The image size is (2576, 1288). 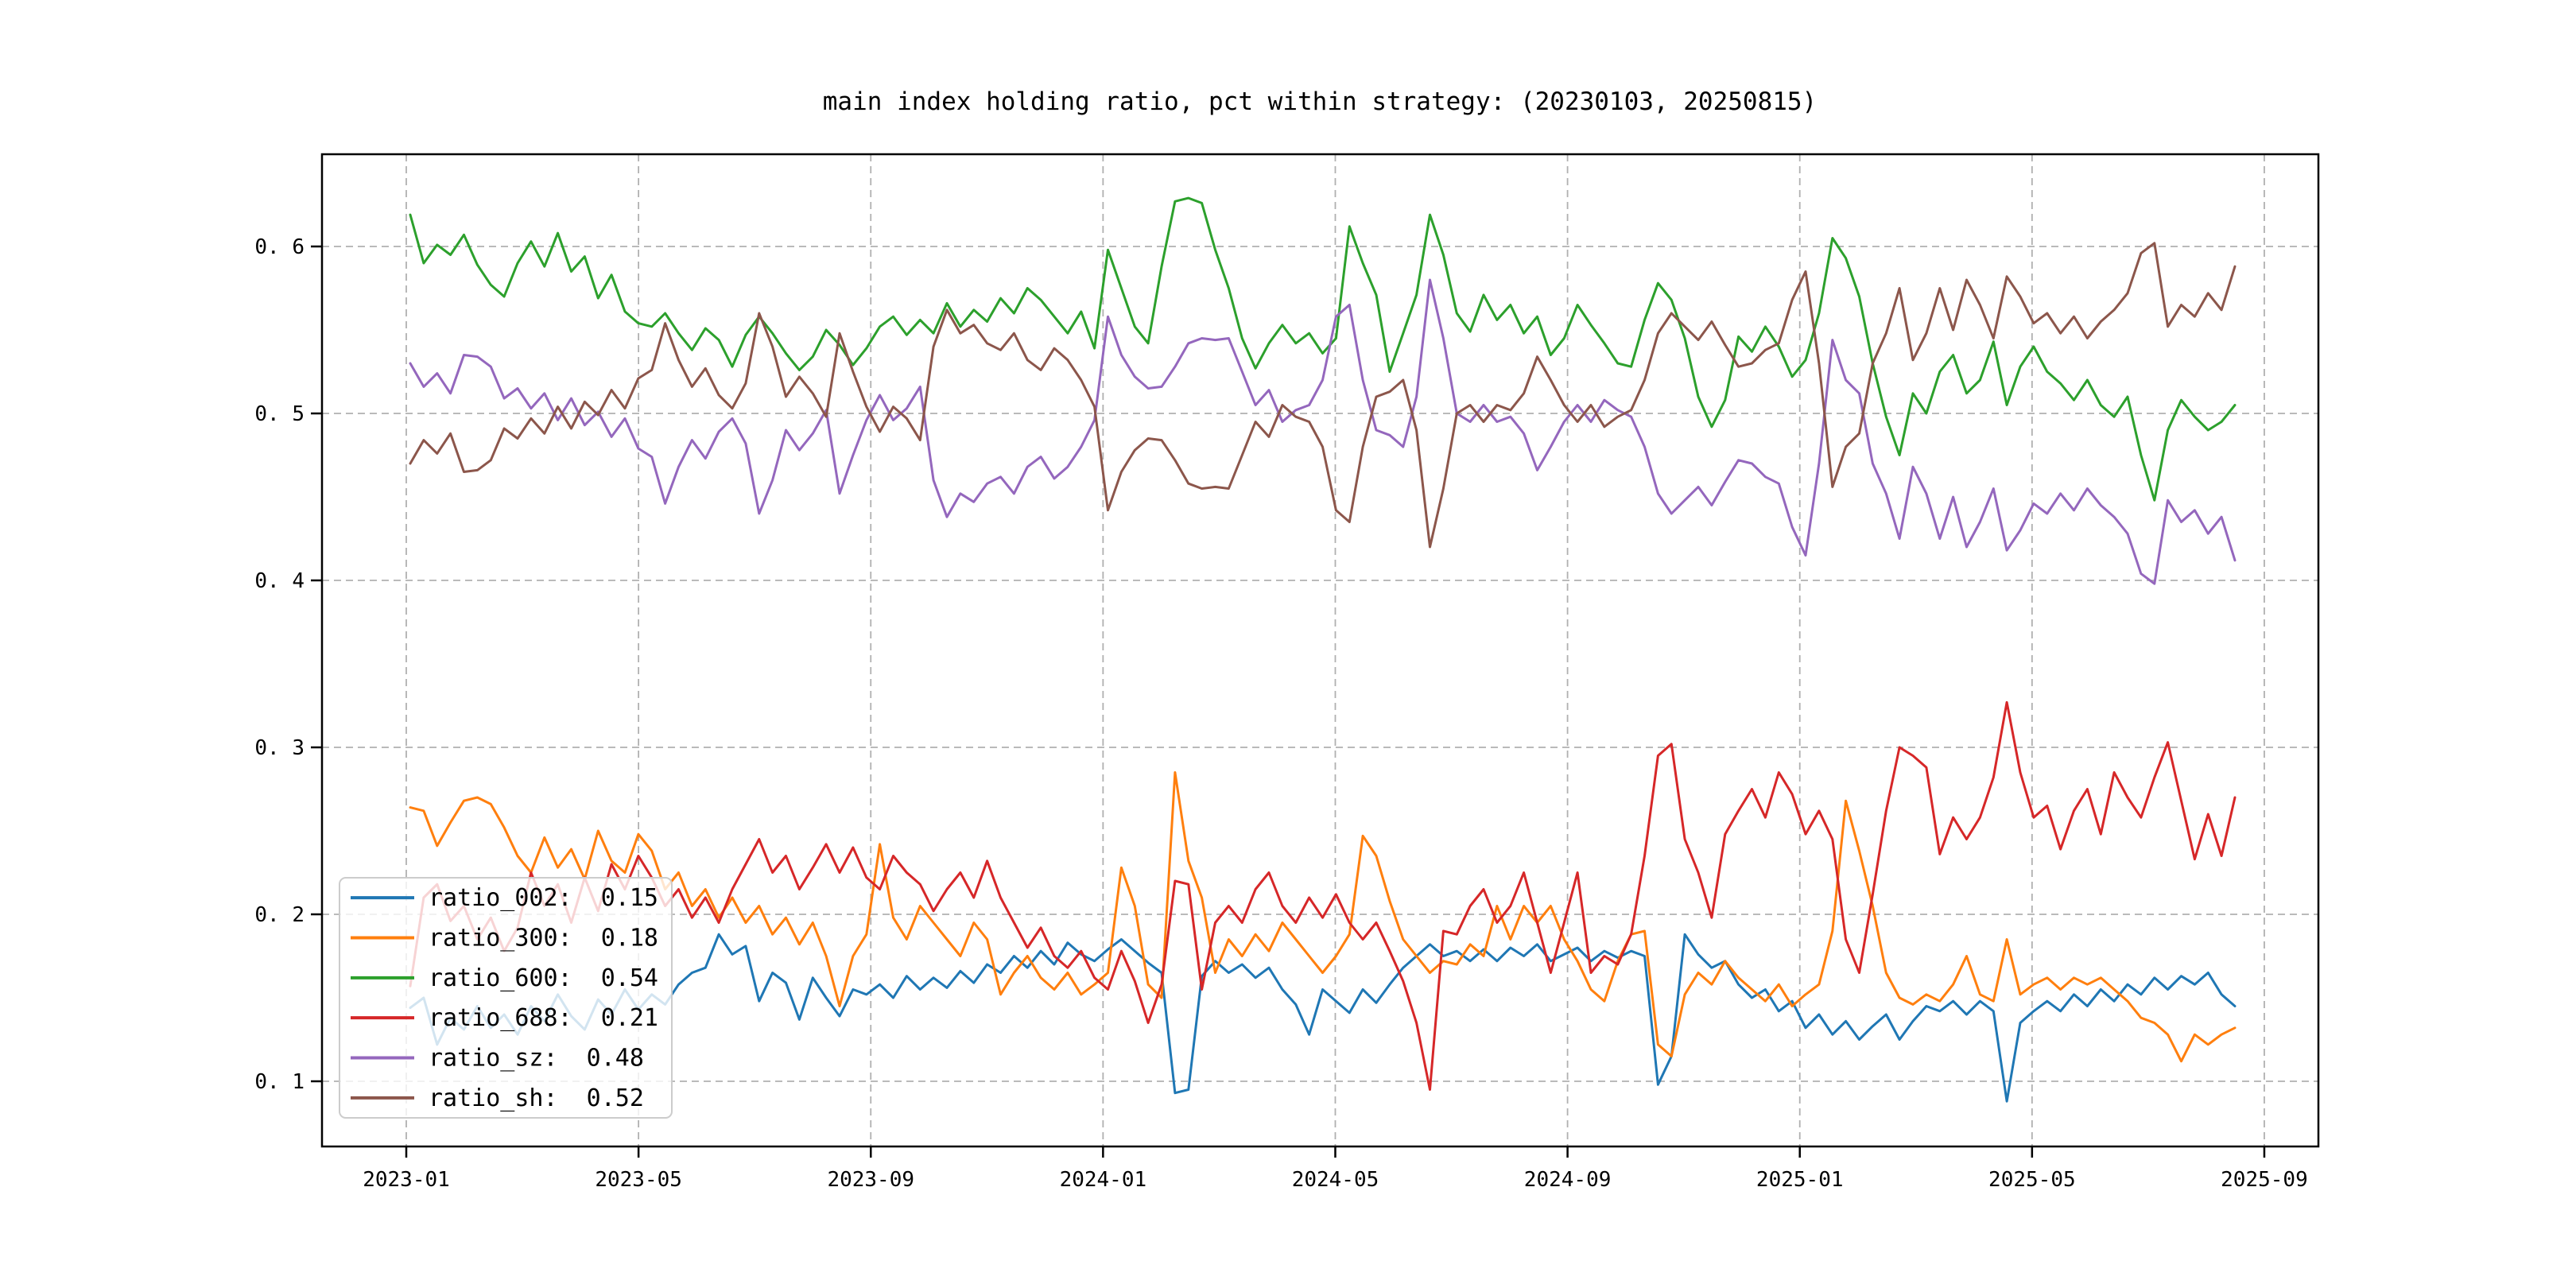 I want to click on x-tick-label: 2023-09, so click(x=871, y=1180).